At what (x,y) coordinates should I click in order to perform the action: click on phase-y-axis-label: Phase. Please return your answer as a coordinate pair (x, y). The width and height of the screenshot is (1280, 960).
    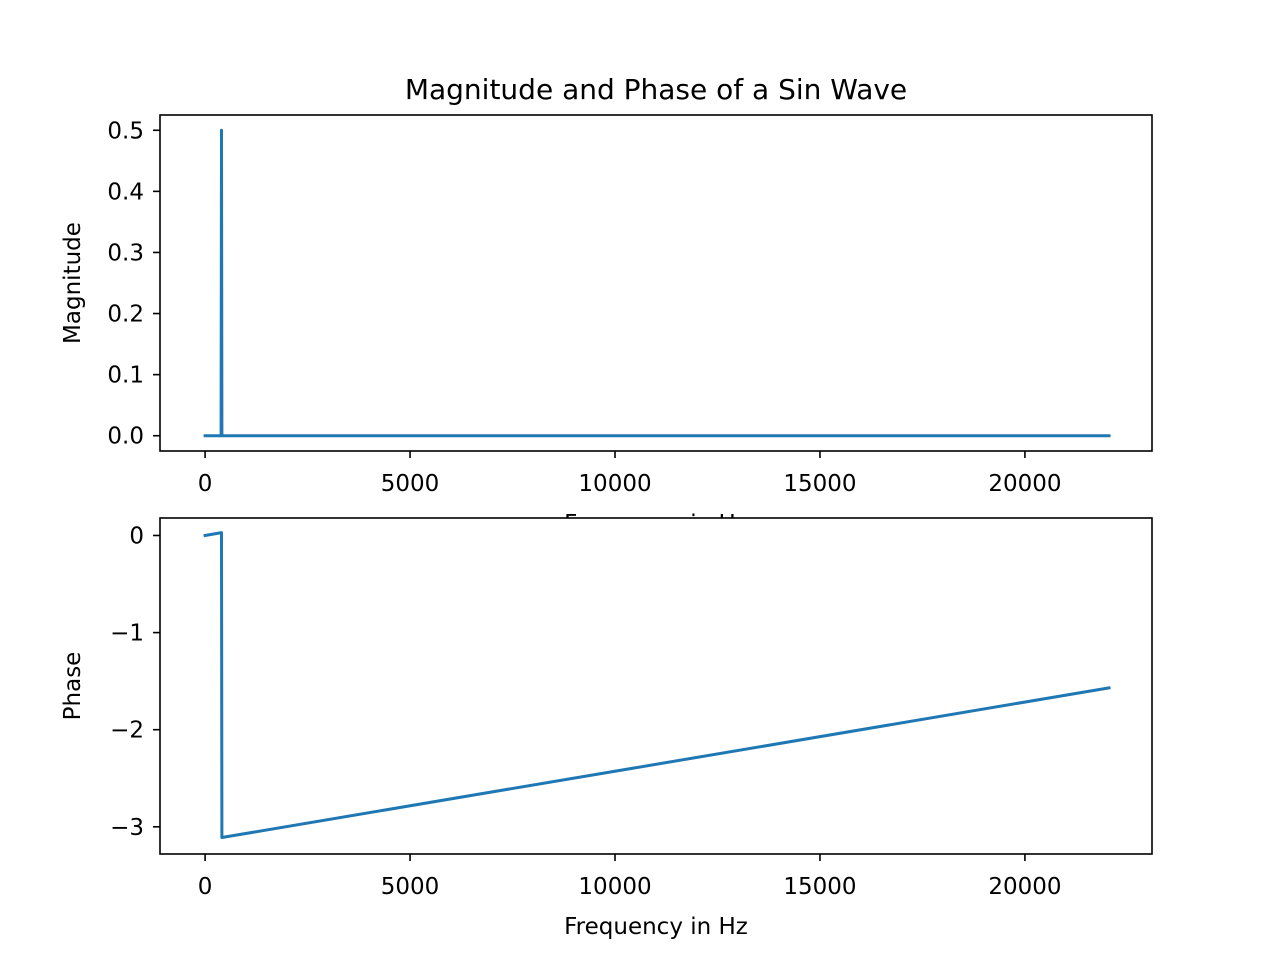
    Looking at the image, I should click on (73, 686).